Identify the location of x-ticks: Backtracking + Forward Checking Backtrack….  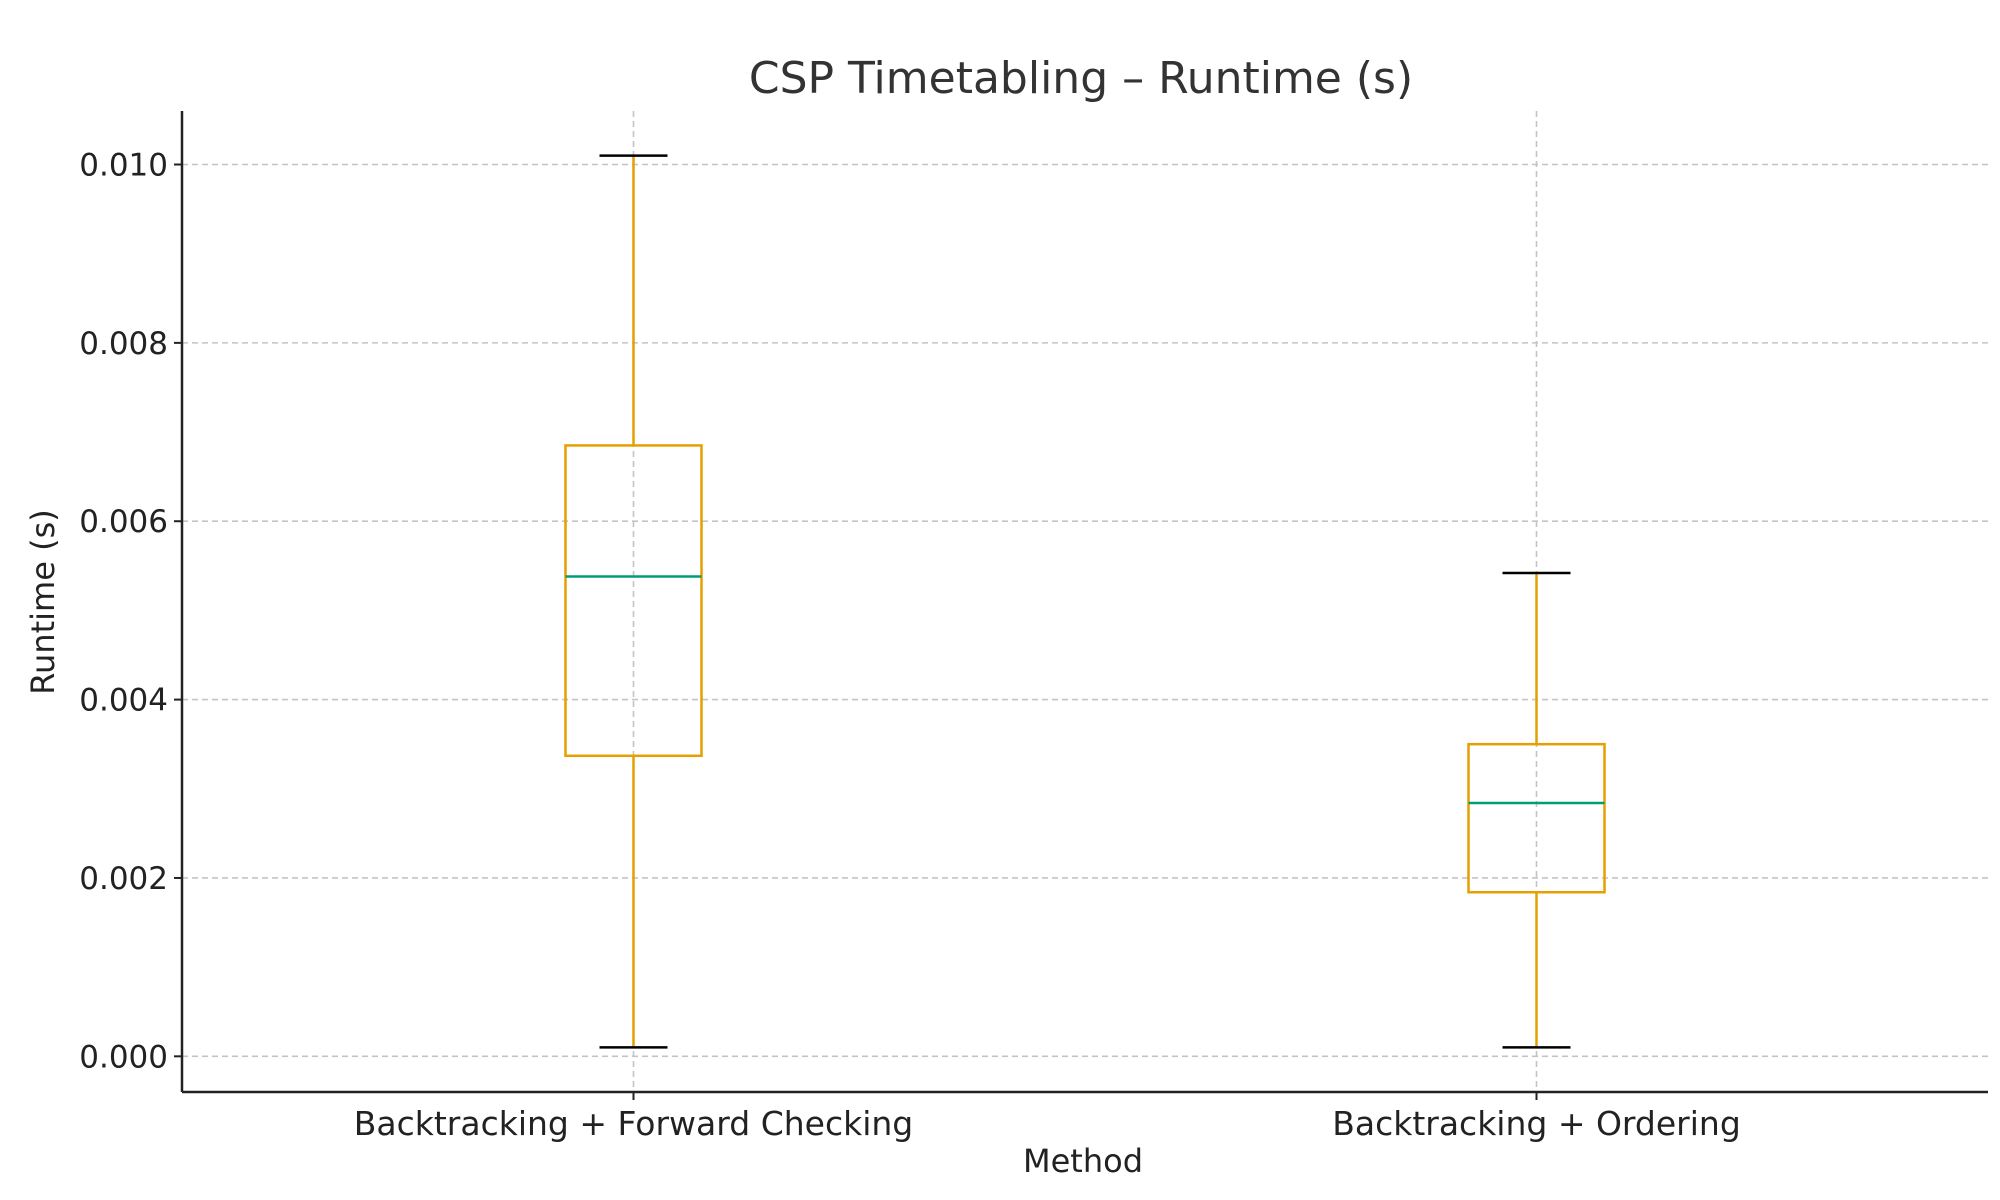
(1047, 1117).